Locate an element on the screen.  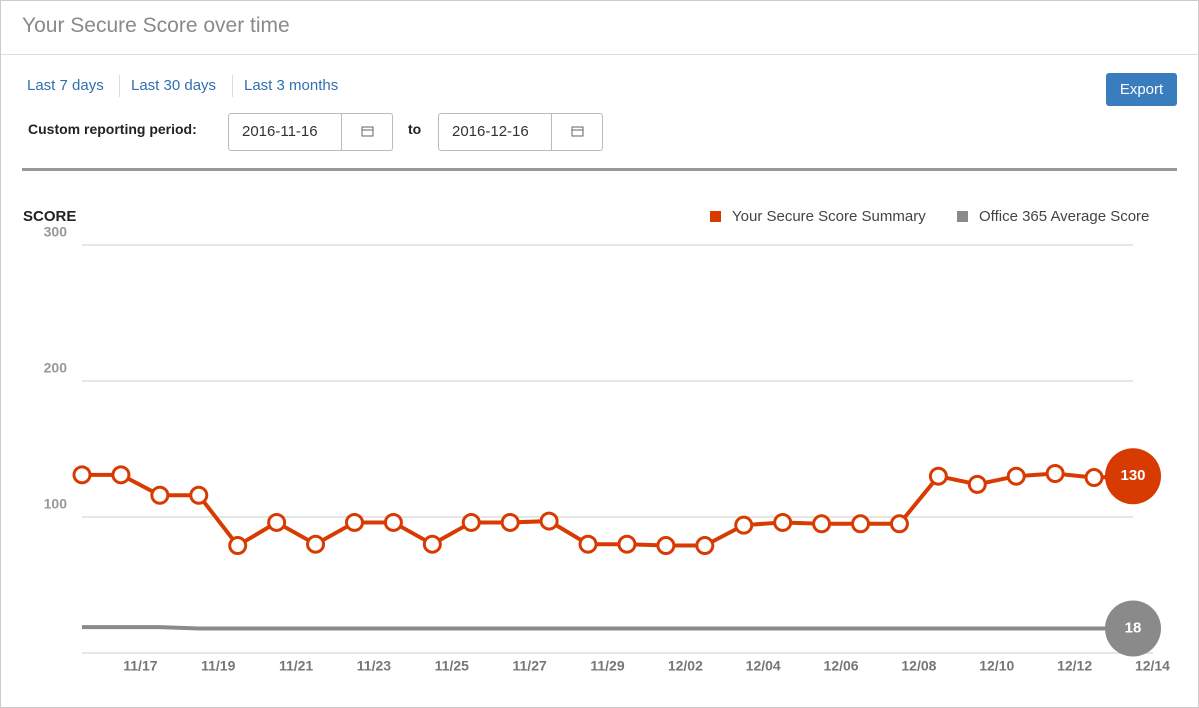
x-tick-label: 12/14 is located at coordinates (1152, 666).